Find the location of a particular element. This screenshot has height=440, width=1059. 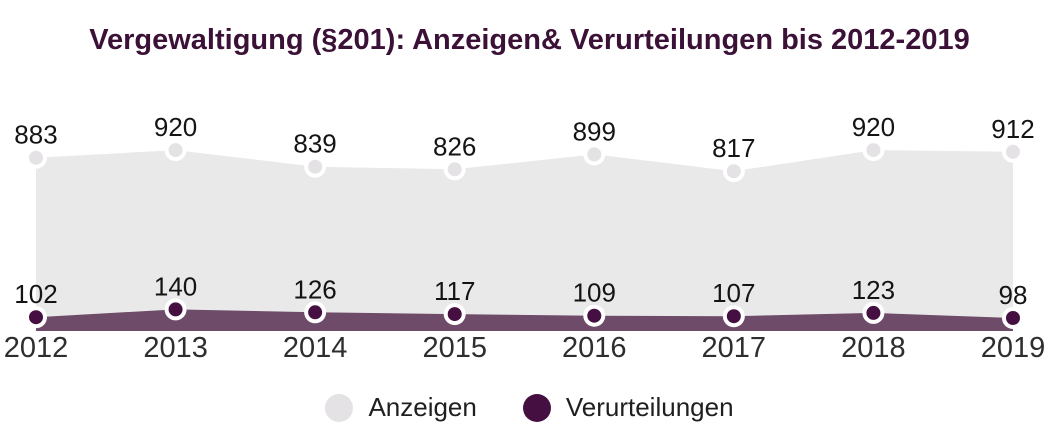

anzeigen-marker-2012 is located at coordinates (36, 157).